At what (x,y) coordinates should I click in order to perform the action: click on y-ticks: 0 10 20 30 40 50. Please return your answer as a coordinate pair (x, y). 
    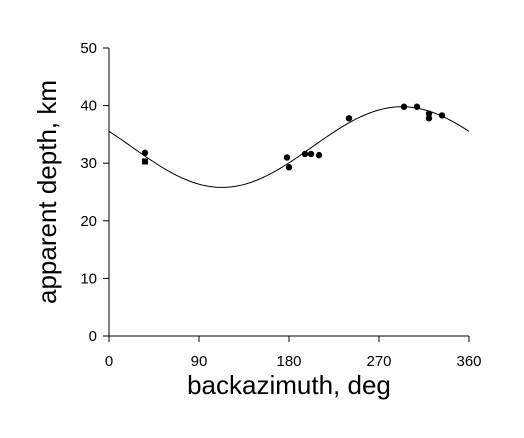
    Looking at the image, I should click on (94, 192).